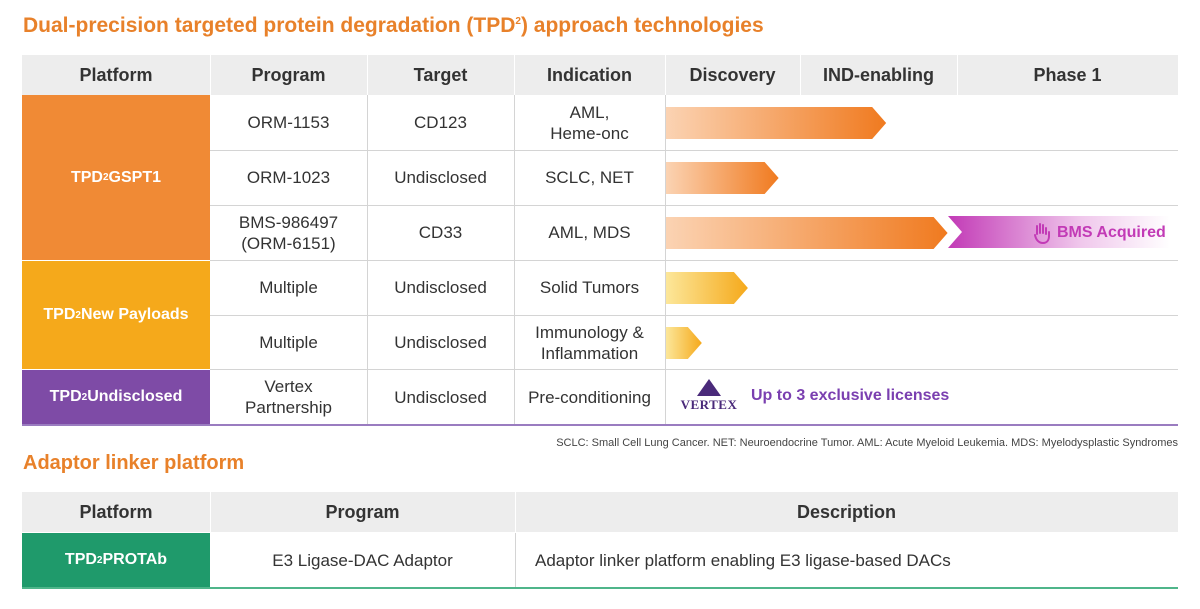 The height and width of the screenshot is (609, 1200). What do you see at coordinates (846, 512) in the screenshot?
I see `t2-header-description: Description` at bounding box center [846, 512].